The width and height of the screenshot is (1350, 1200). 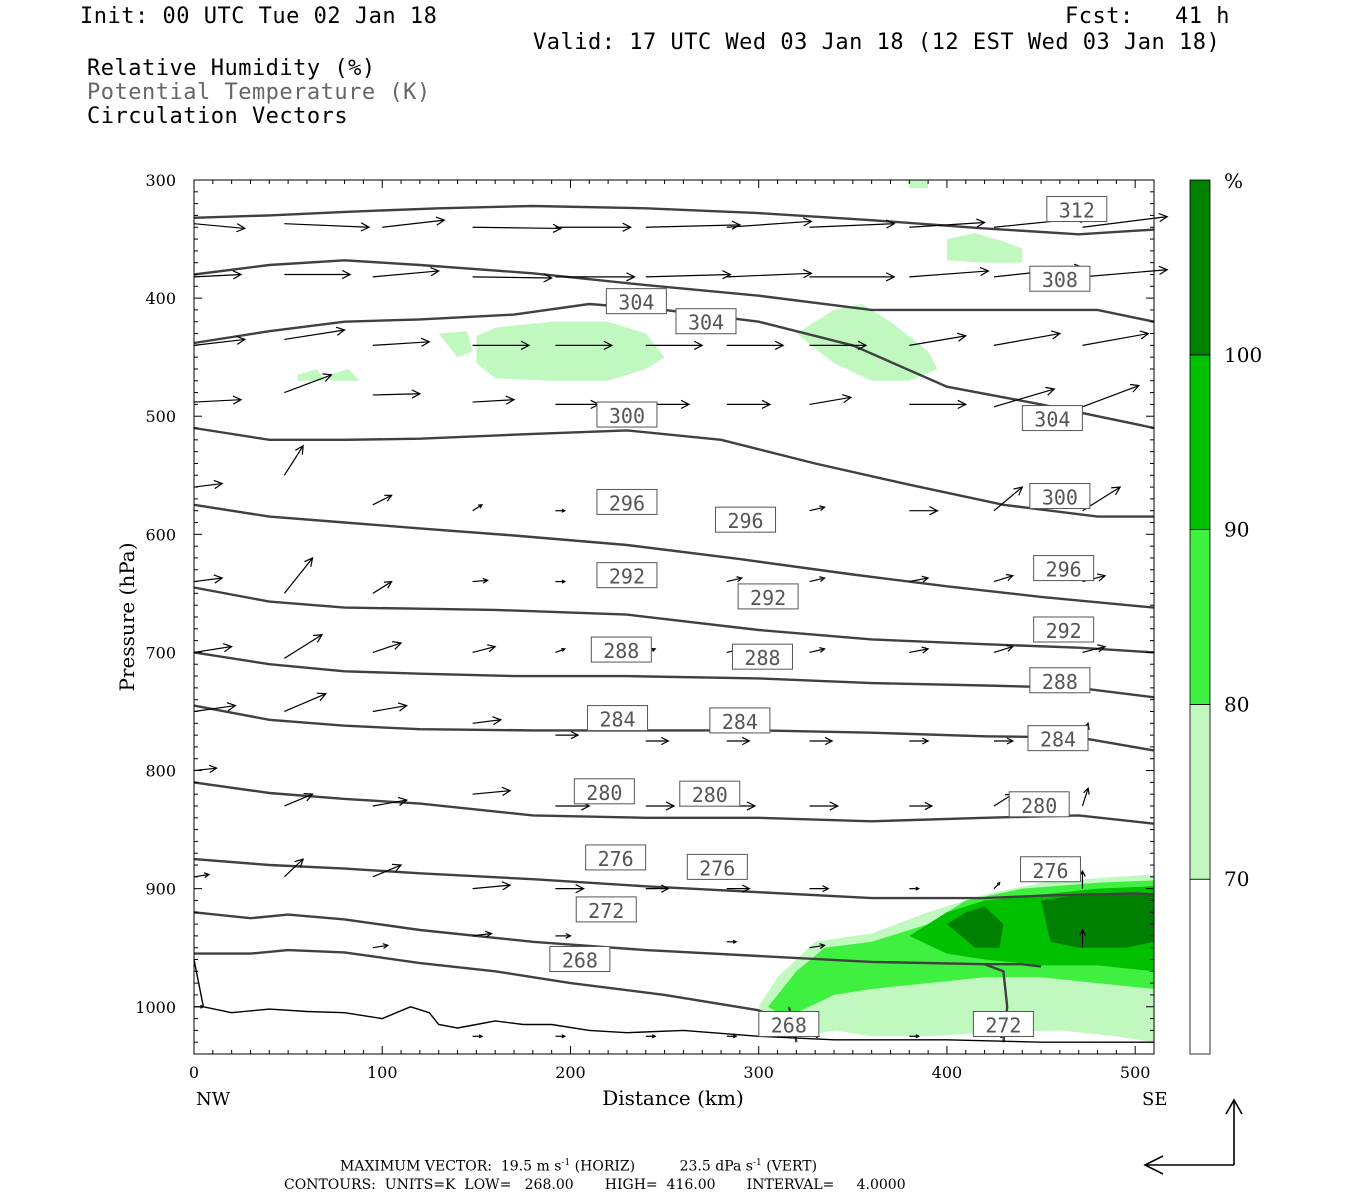 What do you see at coordinates (1077, 211) in the screenshot?
I see `contour-label-312: 312` at bounding box center [1077, 211].